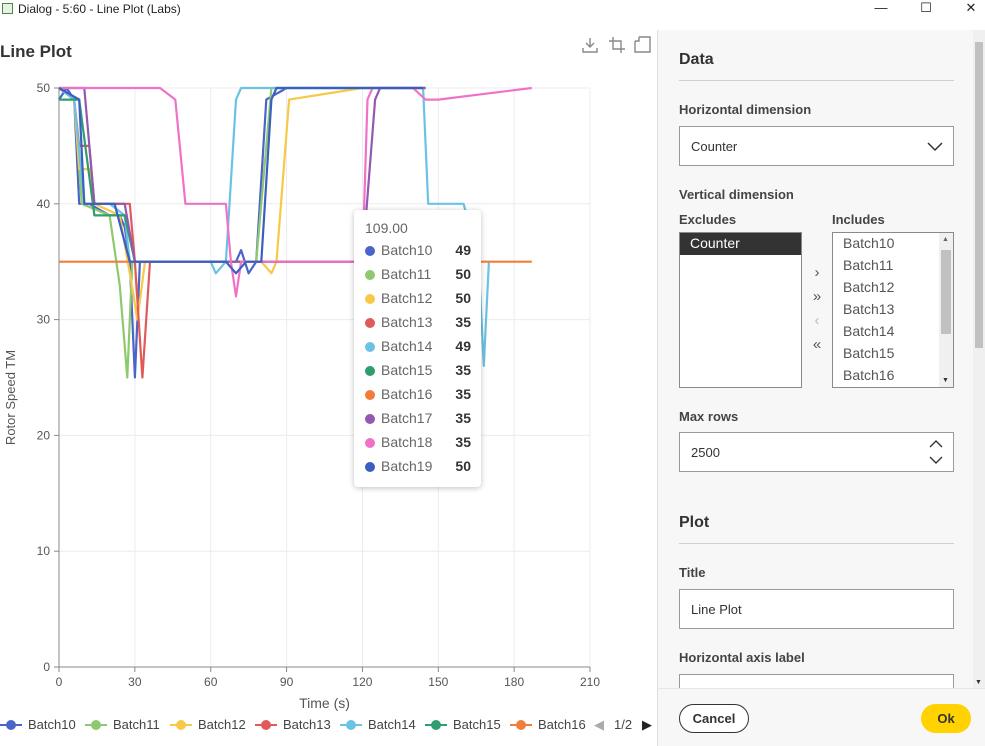 This screenshot has width=985, height=746. I want to click on includes-list-item: Batch13, so click(869, 309).